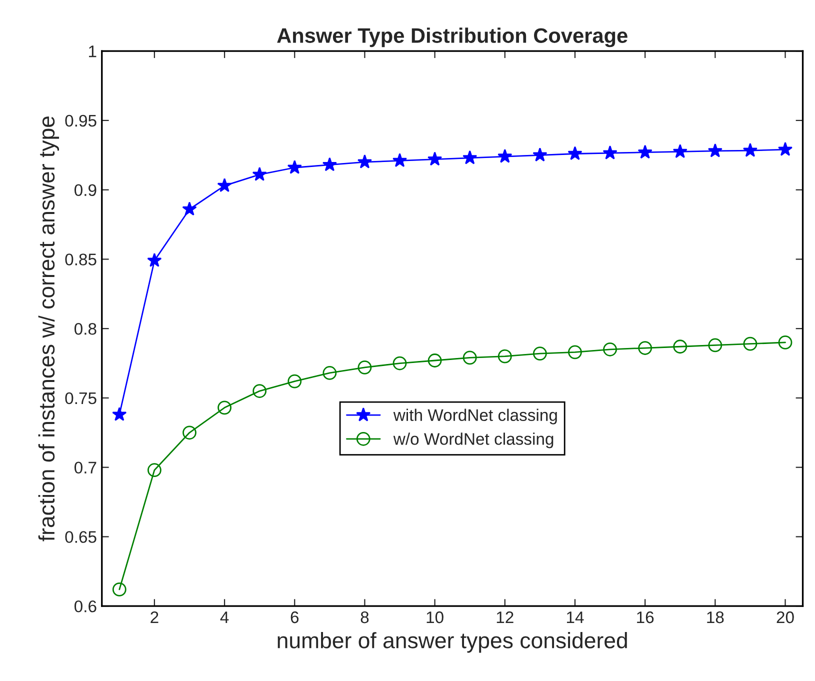 The height and width of the screenshot is (681, 815). Describe the element at coordinates (475, 416) in the screenshot. I see `legend-label: with WordNet classing` at that location.